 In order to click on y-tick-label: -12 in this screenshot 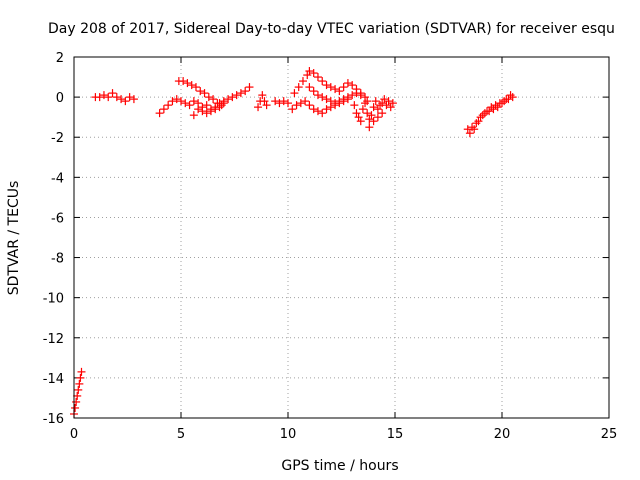, I will do `click(53, 339)`.